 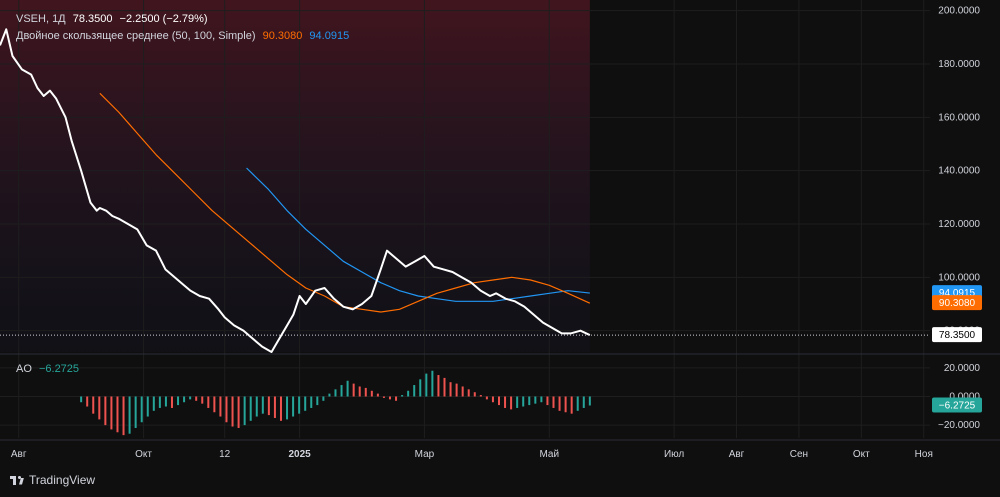 I want to click on ao-tick-label: −20.0000, so click(x=959, y=425).